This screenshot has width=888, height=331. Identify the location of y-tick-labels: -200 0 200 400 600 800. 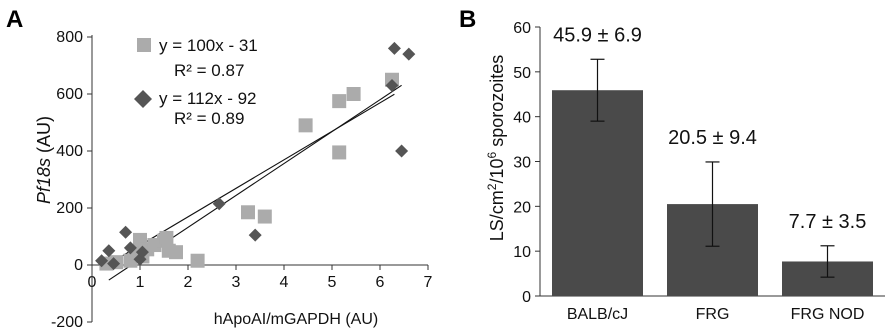
(67, 180).